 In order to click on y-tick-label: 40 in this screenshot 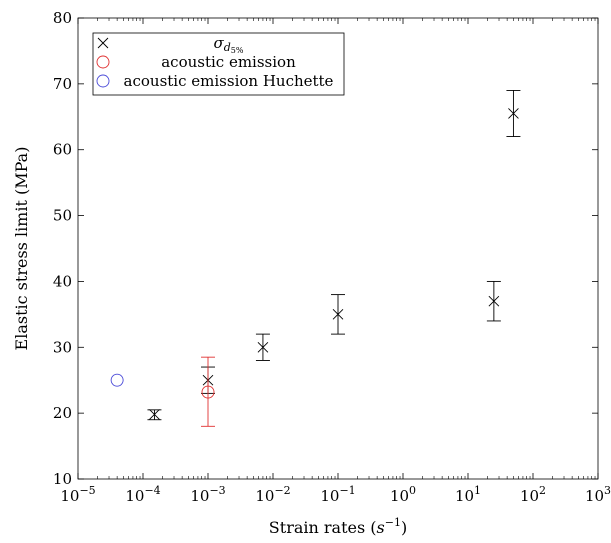, I will do `click(62, 281)`.